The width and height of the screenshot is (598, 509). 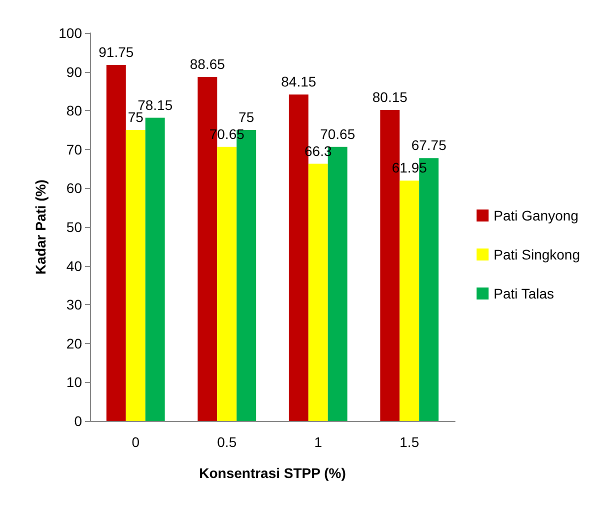 What do you see at coordinates (537, 254) in the screenshot?
I see `legend-label: Pati Singkong` at bounding box center [537, 254].